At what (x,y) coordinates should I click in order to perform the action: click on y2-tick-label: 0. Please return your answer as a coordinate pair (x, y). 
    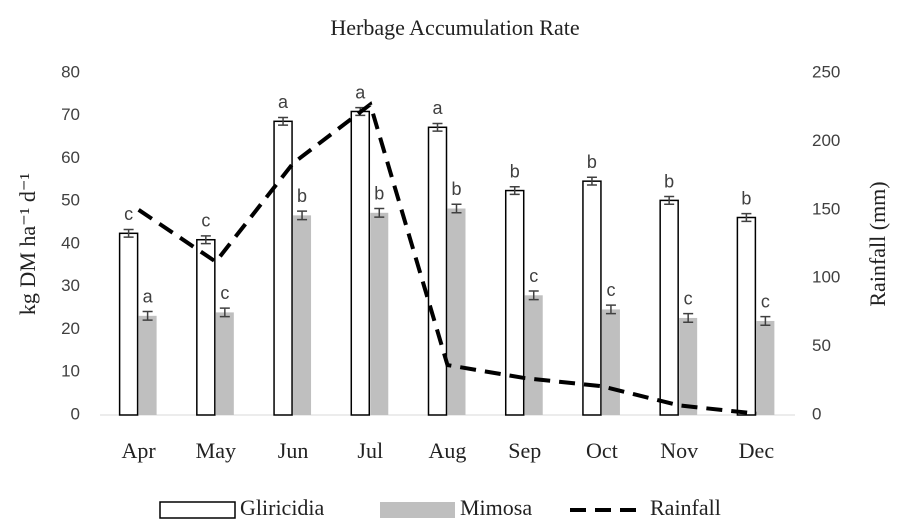
    Looking at the image, I should click on (816, 413).